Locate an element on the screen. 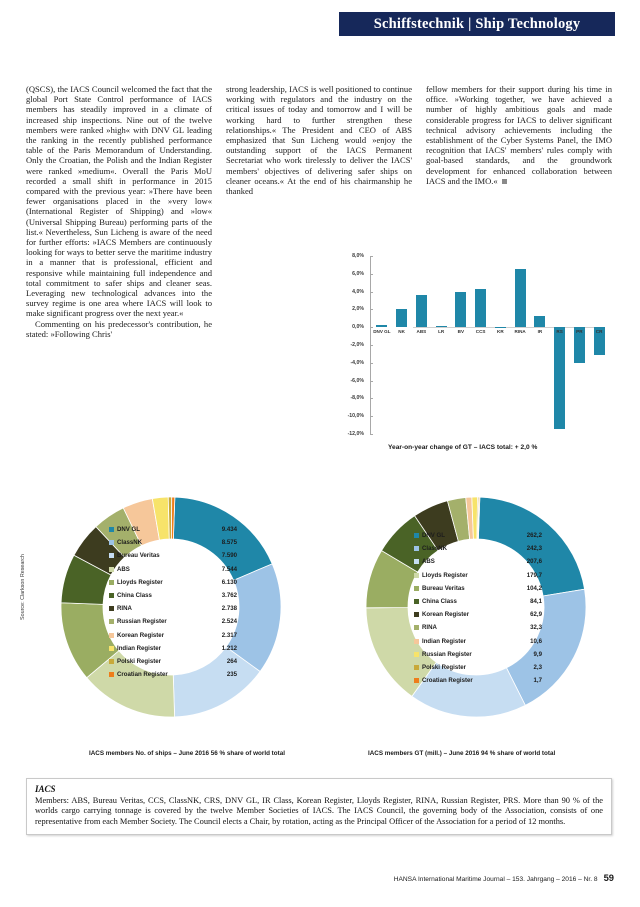 The width and height of the screenshot is (640, 907). bar-chart-category-slot: PR is located at coordinates (580, 345).